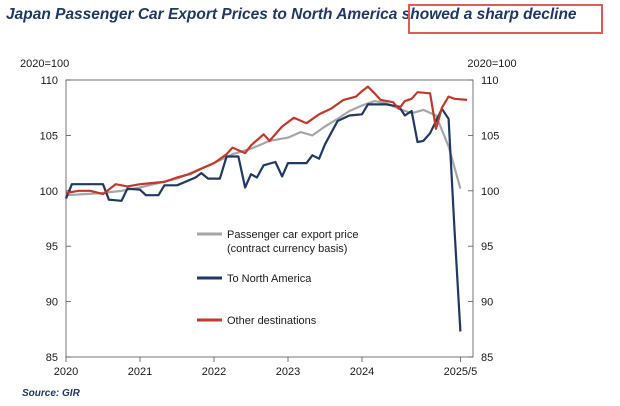  What do you see at coordinates (49, 81) in the screenshot?
I see `y-tick-label-left: 110` at bounding box center [49, 81].